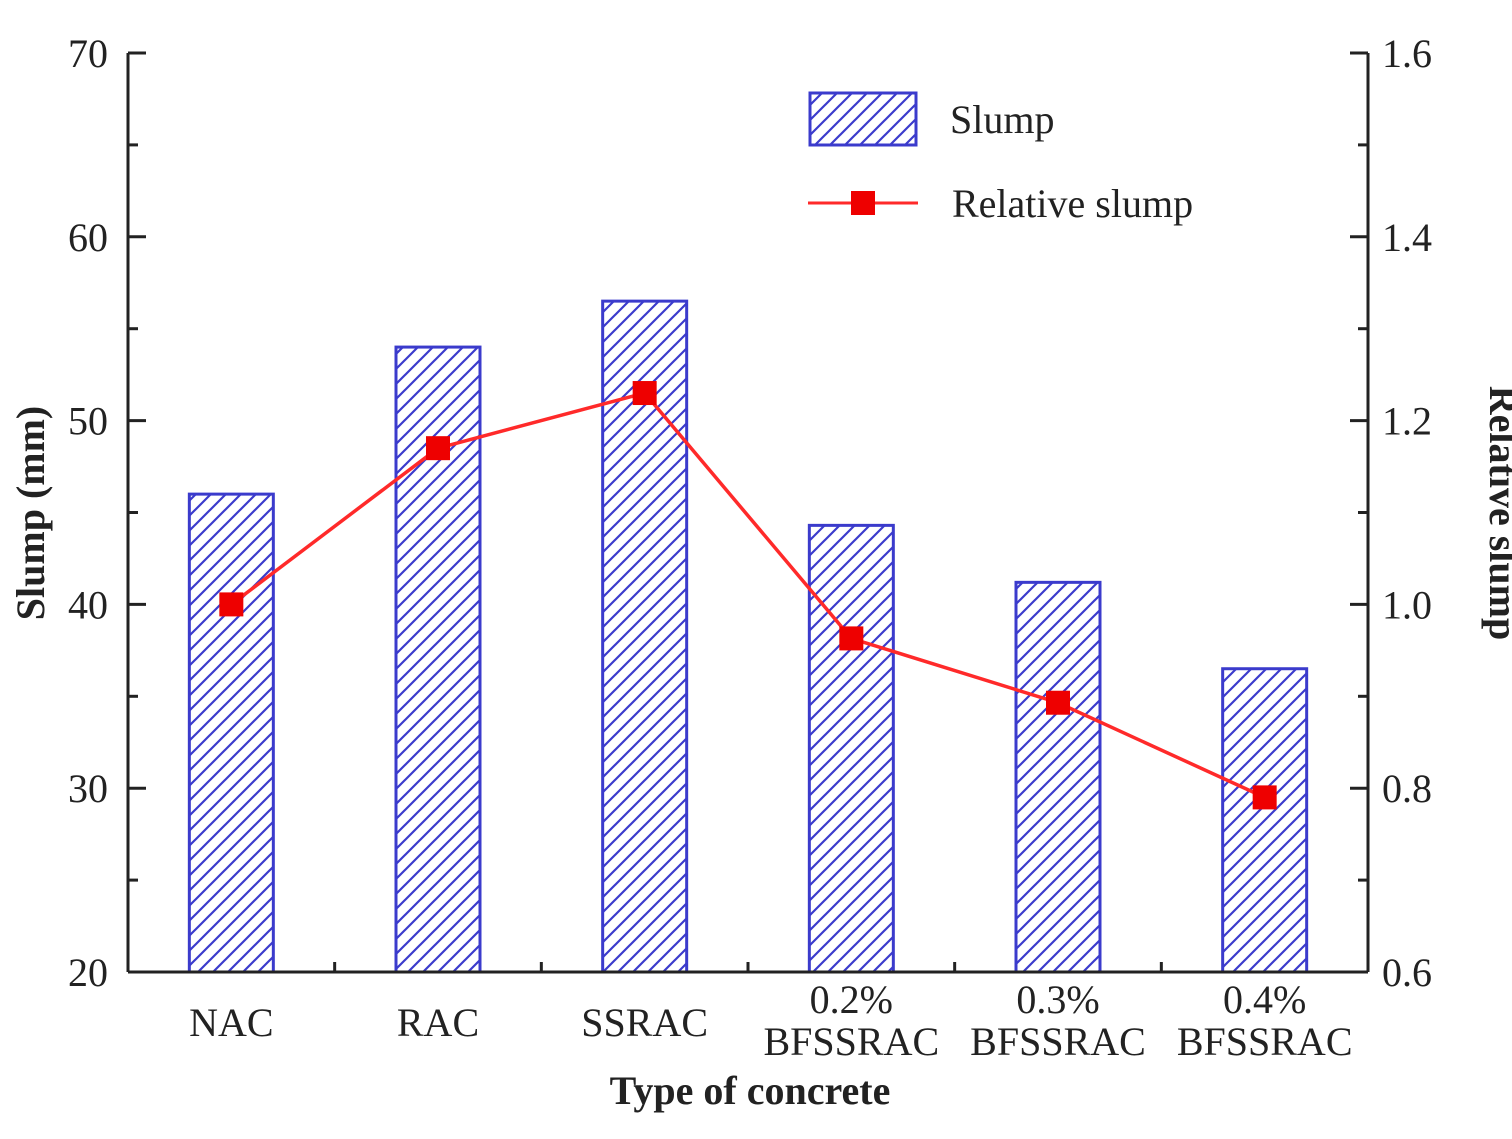 This screenshot has height=1139, width=1512. I want to click on x-category-label-line: SSRAC, so click(644, 1022).